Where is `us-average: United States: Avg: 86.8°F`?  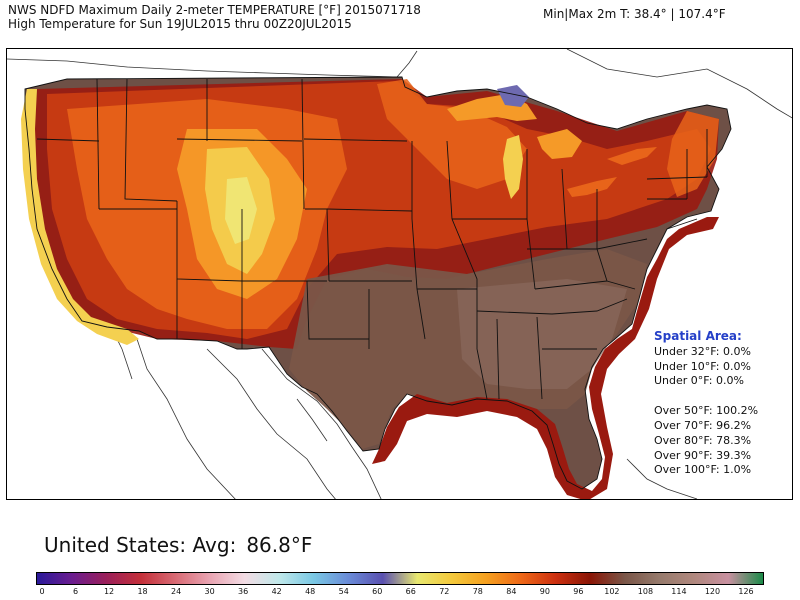
us-average: United States: Avg: 86.8°F is located at coordinates (178, 545).